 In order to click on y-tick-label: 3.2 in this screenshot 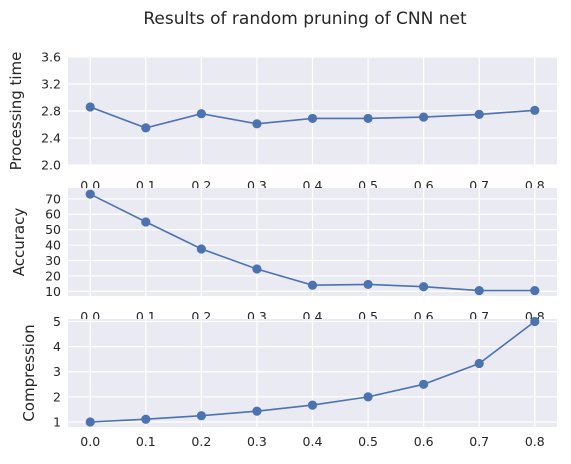, I will do `click(51, 84)`.